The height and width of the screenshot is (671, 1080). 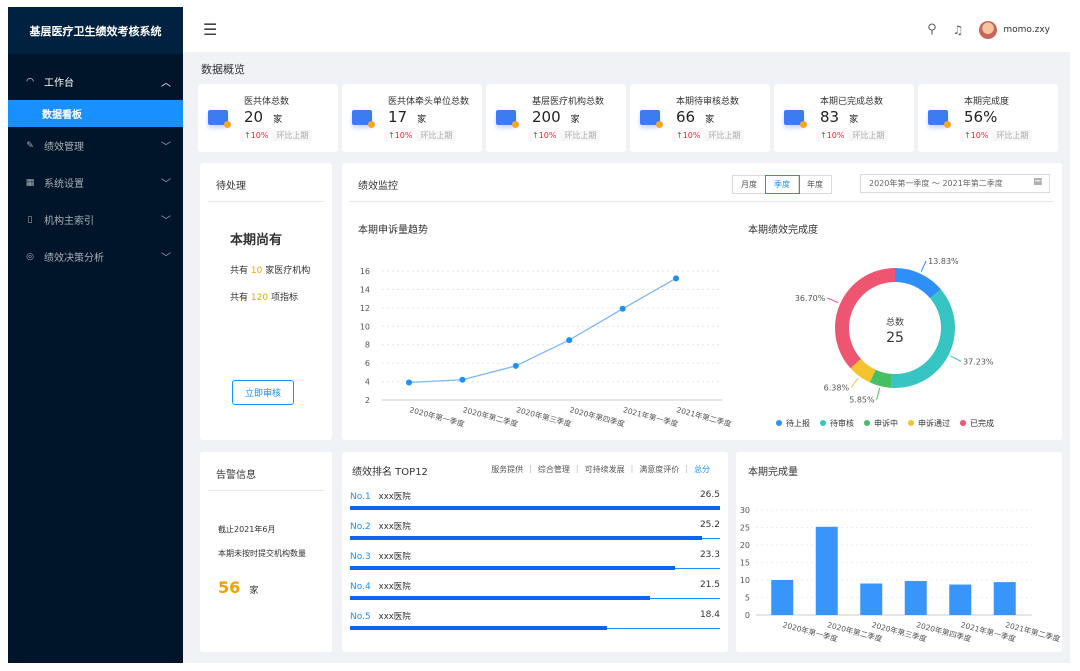 I want to click on rank-no: No.5, so click(x=360, y=617).